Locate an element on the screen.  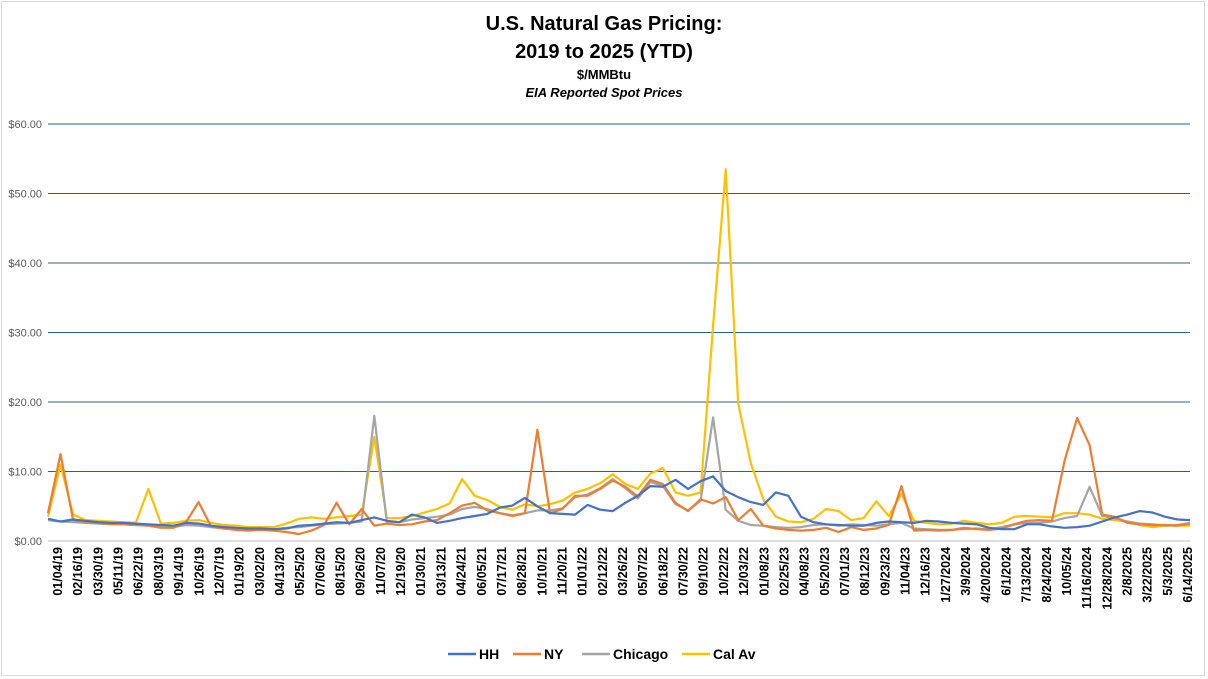
x-tick-label: 01/04/19 is located at coordinates (58, 571).